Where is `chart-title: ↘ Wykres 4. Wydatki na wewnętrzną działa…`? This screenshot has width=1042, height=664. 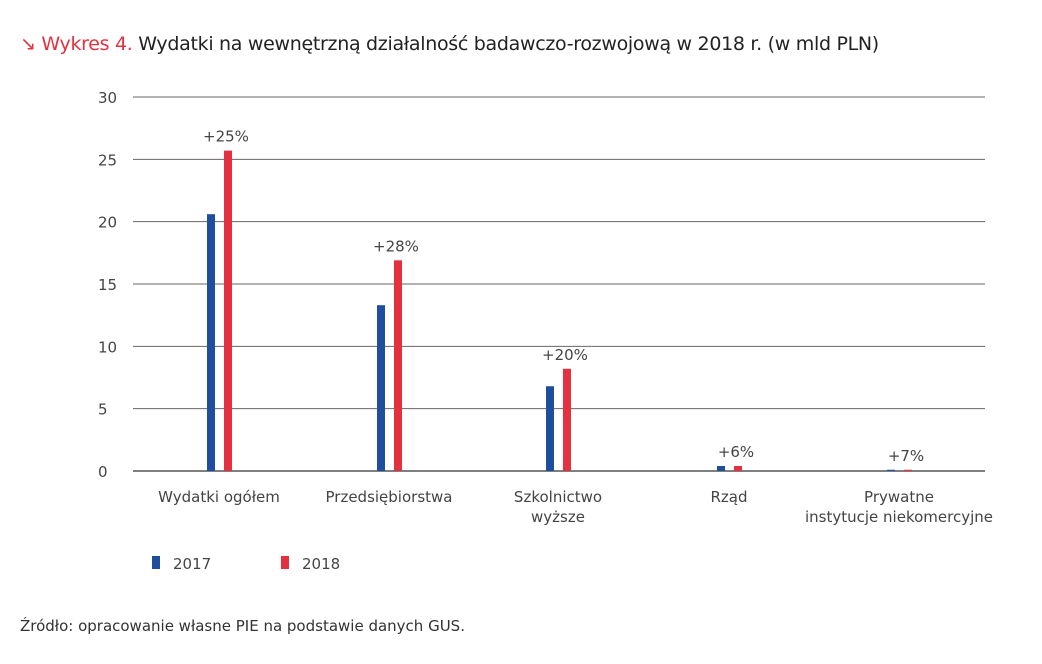
chart-title: ↘ Wykres 4. Wydatki na wewnętrzną działa… is located at coordinates (449, 44).